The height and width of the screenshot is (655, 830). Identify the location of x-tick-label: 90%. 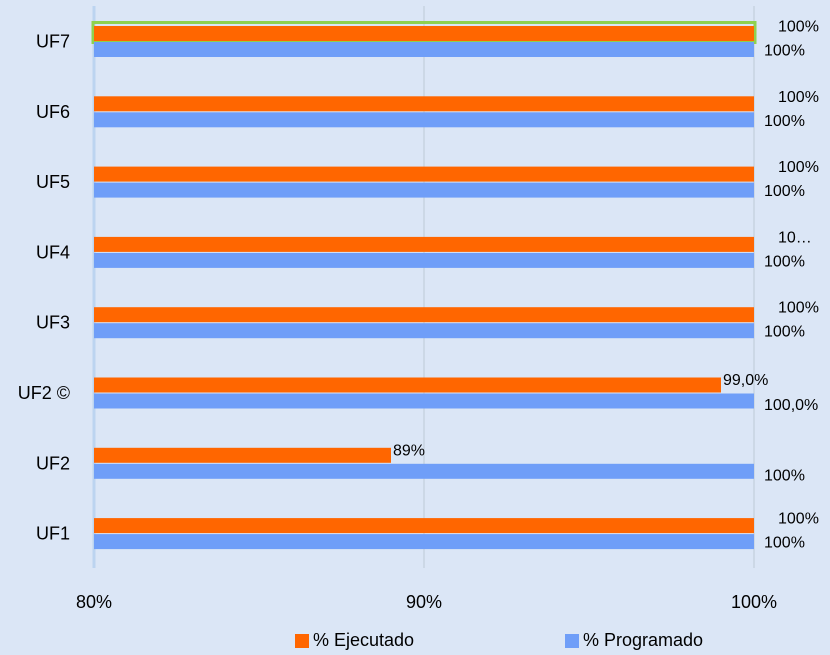
(424, 602).